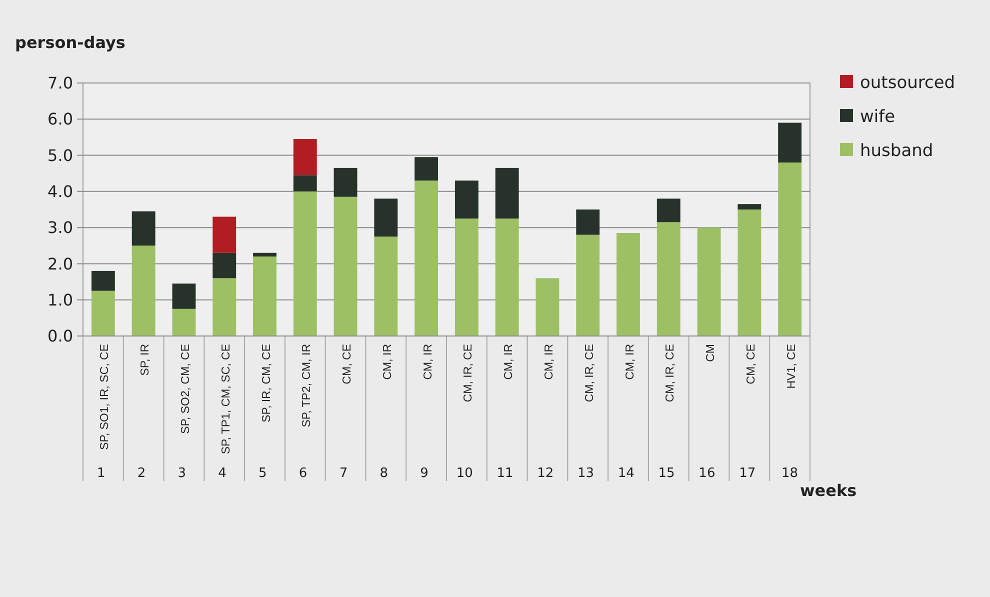 The height and width of the screenshot is (597, 990). Describe the element at coordinates (711, 353) in the screenshot. I see `x-tick-label: CM` at that location.